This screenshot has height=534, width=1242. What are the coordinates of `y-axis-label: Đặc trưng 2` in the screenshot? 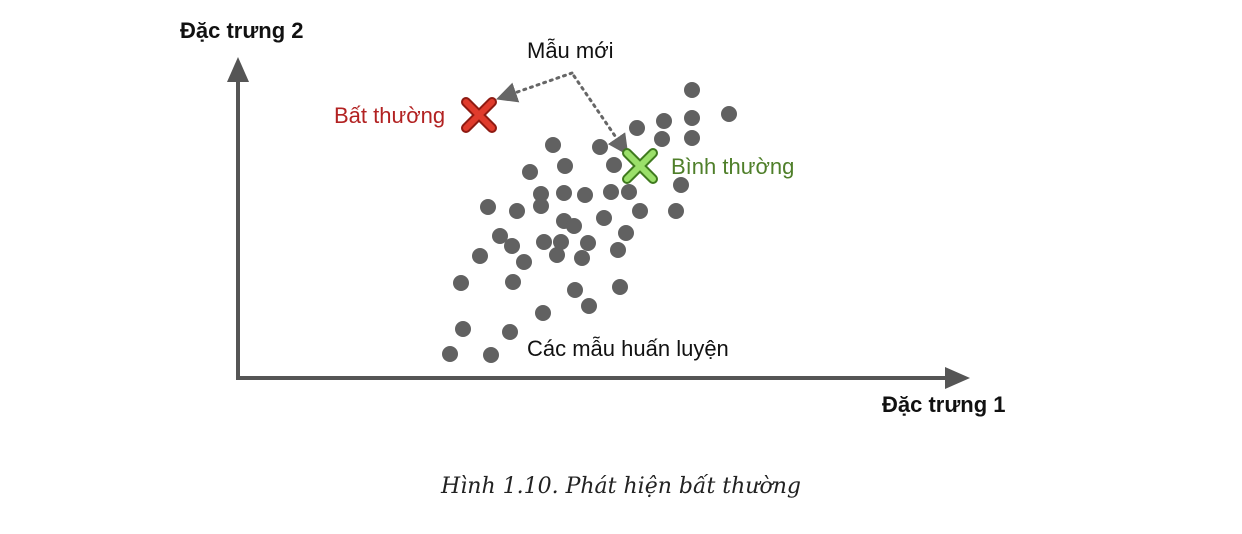 It's located at (242, 30).